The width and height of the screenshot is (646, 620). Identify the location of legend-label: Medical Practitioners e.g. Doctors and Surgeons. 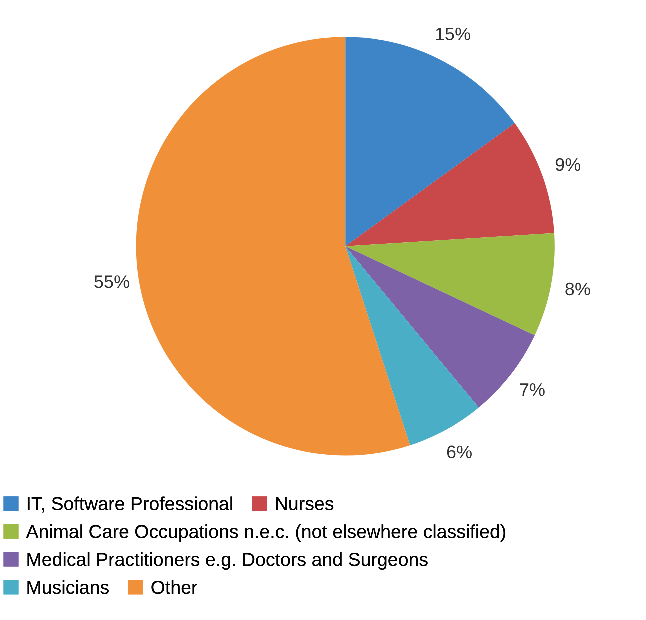
(228, 561).